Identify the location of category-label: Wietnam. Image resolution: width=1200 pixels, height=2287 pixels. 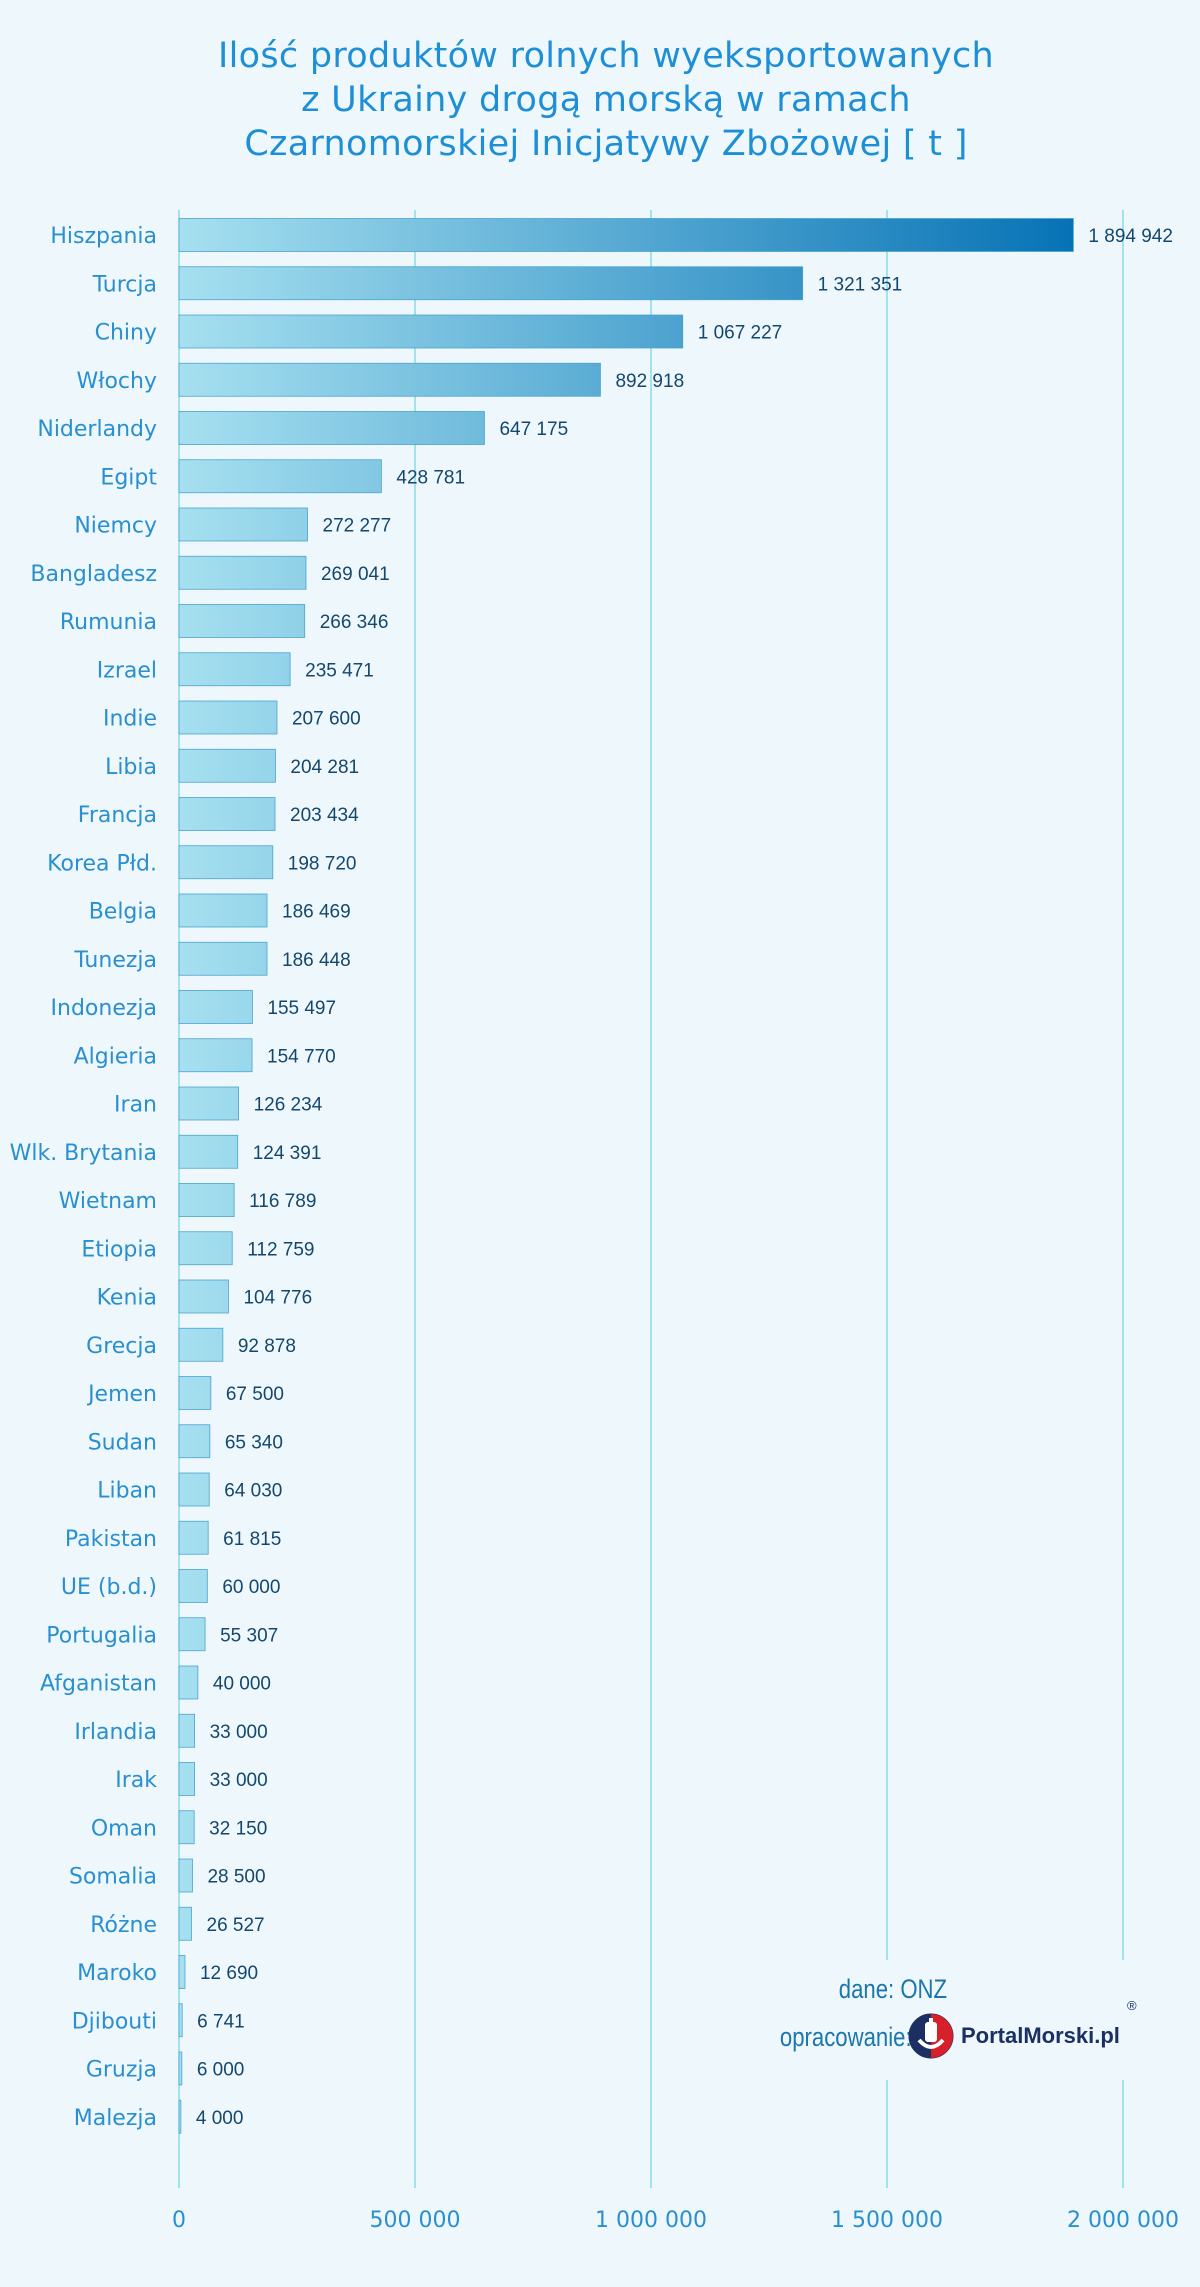
(108, 1201).